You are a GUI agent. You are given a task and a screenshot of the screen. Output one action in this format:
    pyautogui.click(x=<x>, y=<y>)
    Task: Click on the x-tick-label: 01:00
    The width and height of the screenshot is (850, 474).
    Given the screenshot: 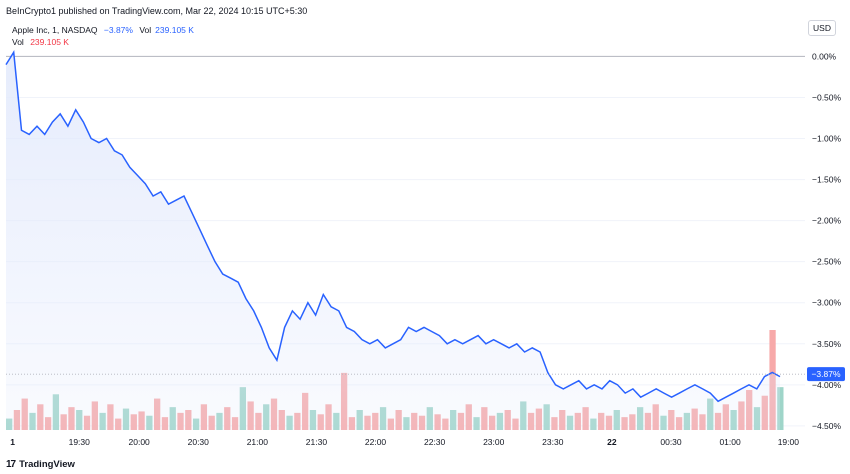 What is the action you would take?
    pyautogui.click(x=730, y=442)
    